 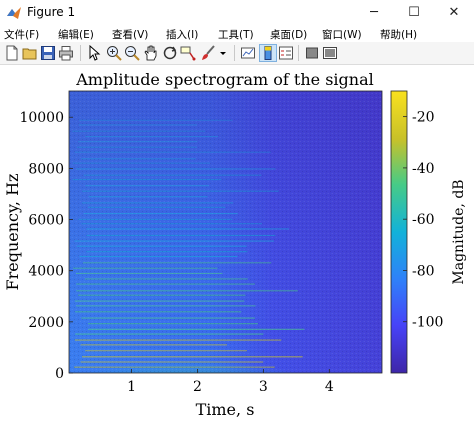 I want to click on print-icon, so click(x=66, y=53).